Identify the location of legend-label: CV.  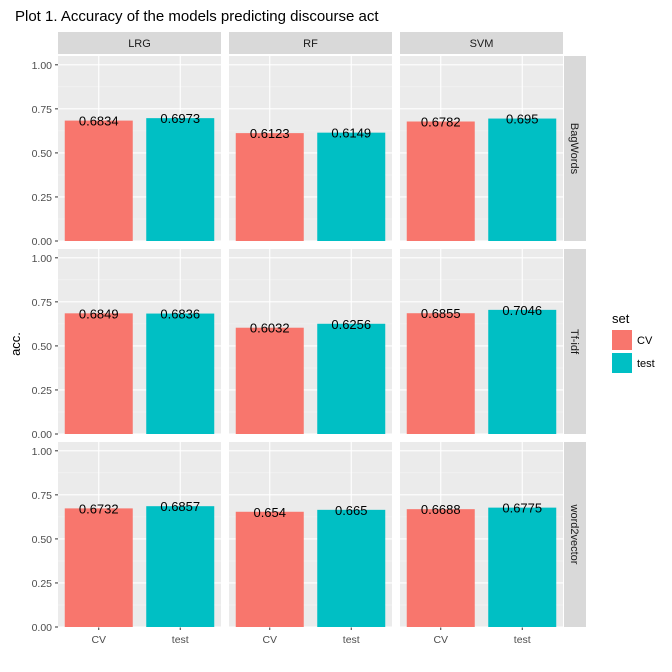
(645, 341).